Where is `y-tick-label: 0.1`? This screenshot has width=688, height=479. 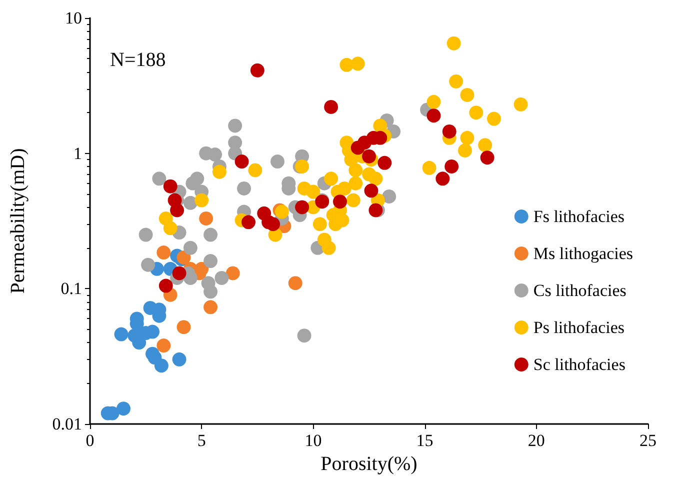 y-tick-label: 0.1 is located at coordinates (71, 288).